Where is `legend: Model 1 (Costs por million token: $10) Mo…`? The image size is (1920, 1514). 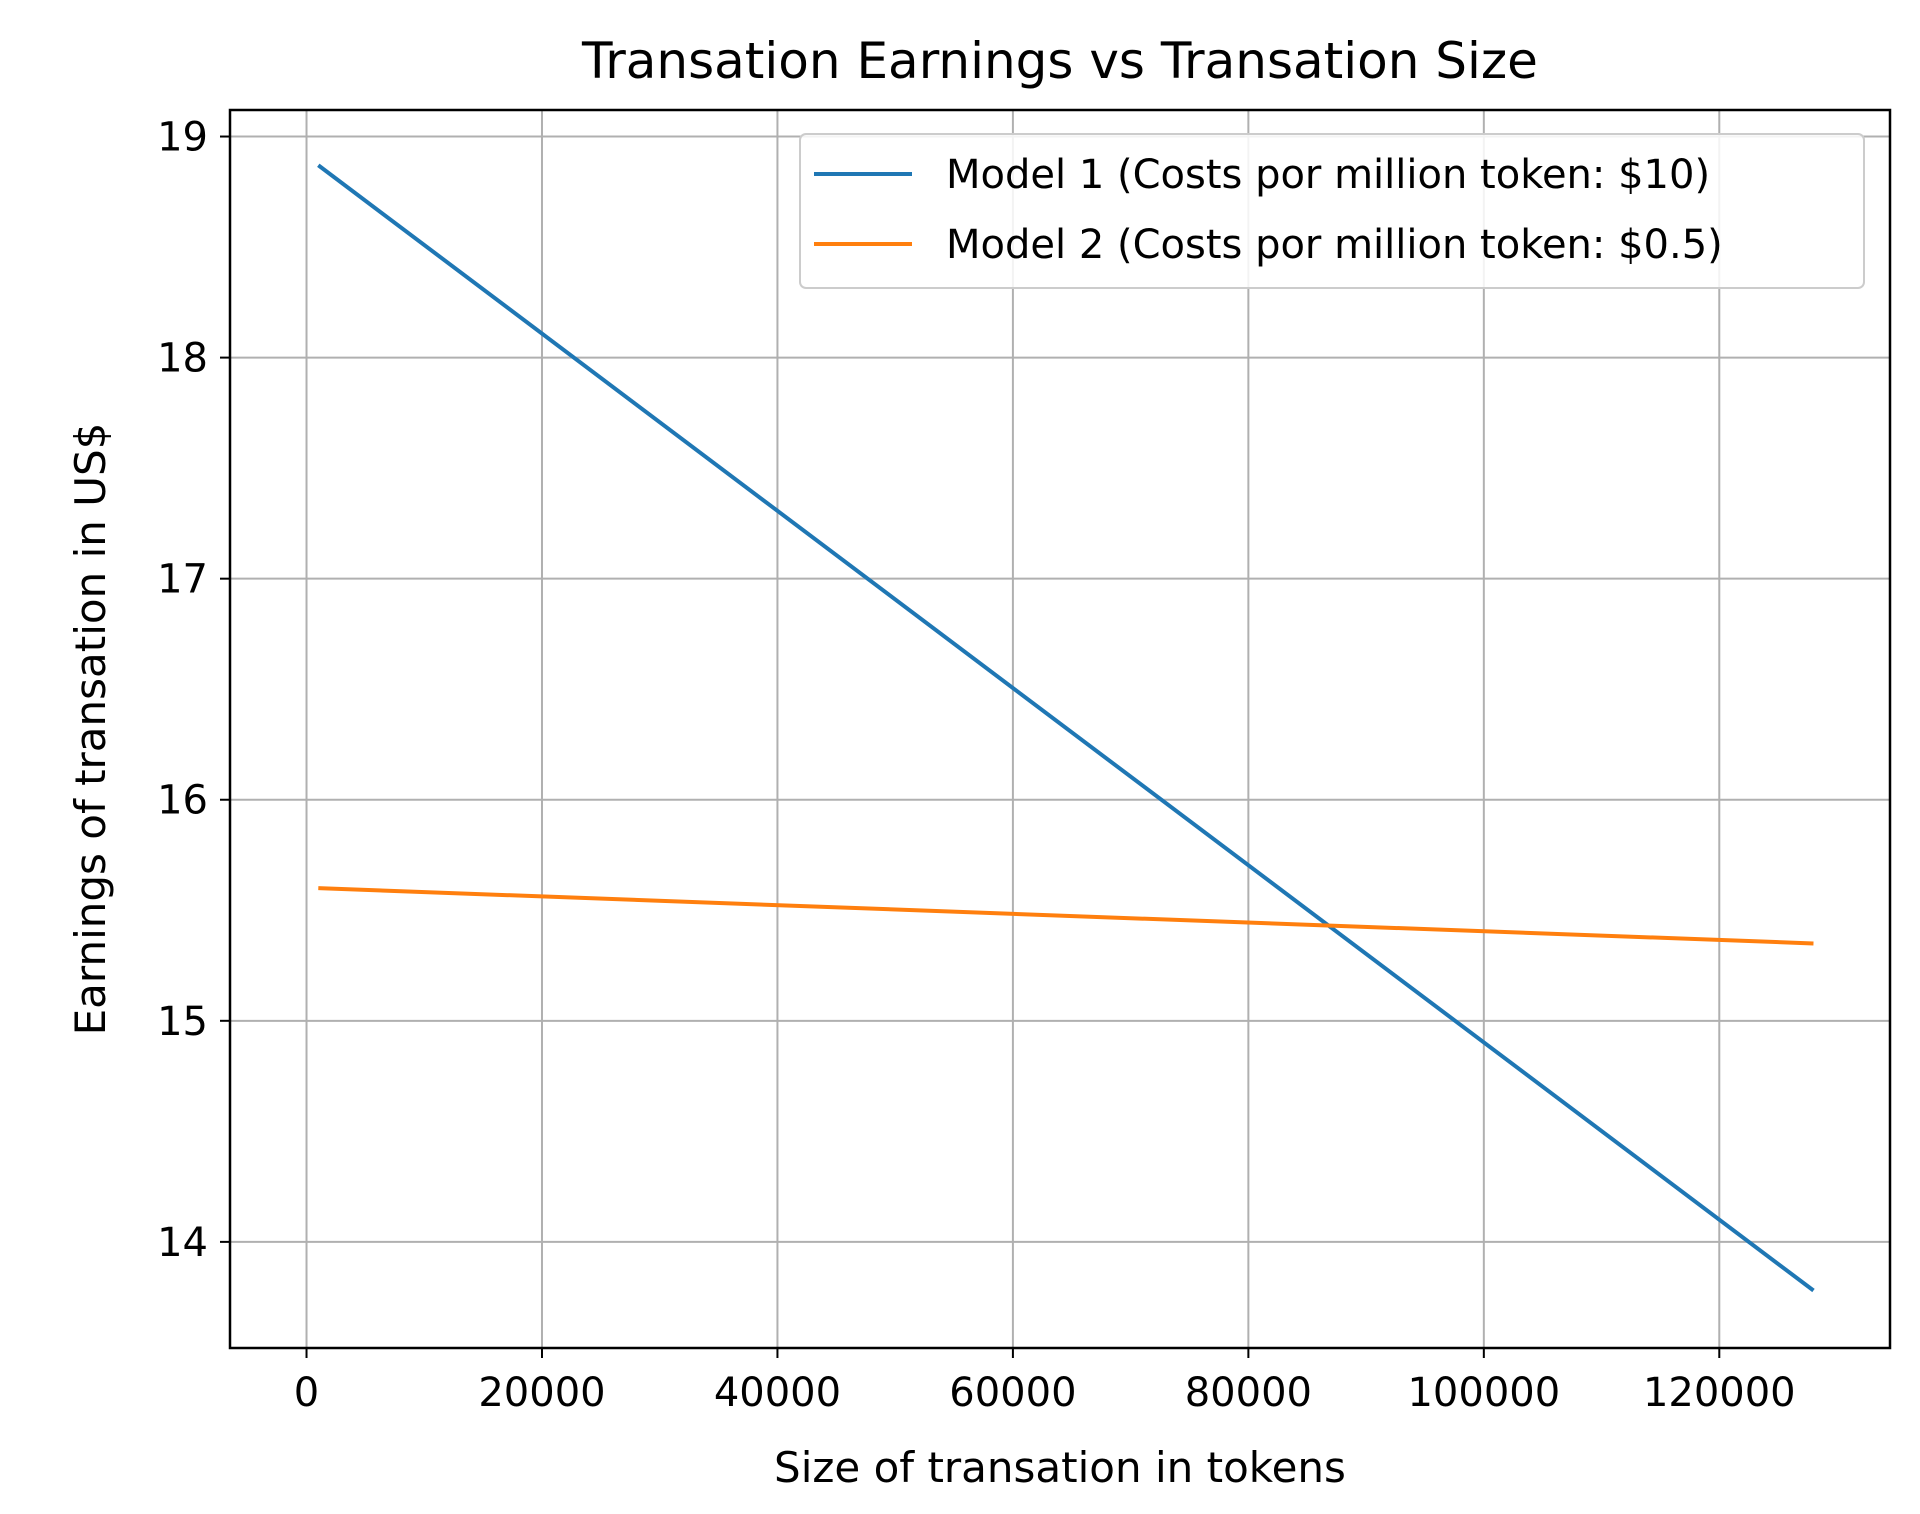
legend: Model 1 (Costs por million token: $10) Mo… is located at coordinates (1332, 211).